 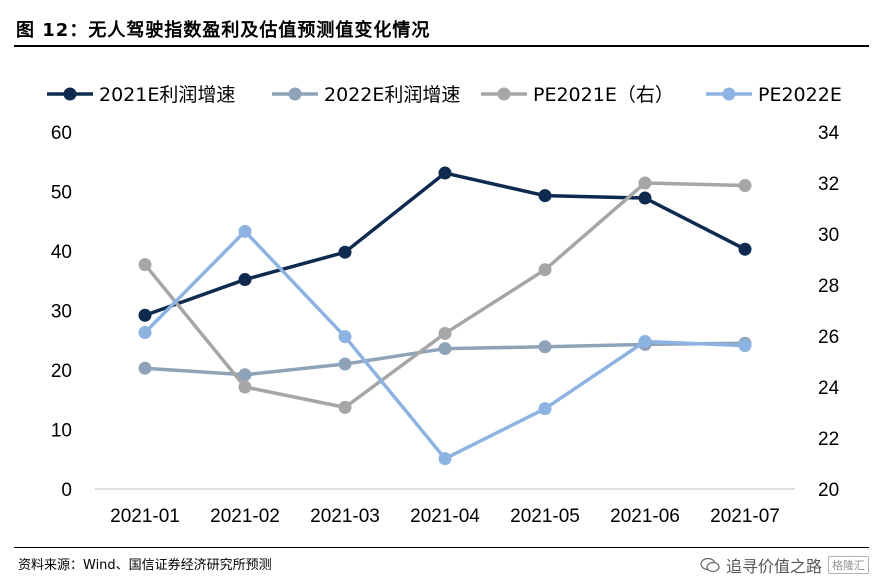 I want to click on watermark-logo: 格隆汇, so click(x=848, y=565).